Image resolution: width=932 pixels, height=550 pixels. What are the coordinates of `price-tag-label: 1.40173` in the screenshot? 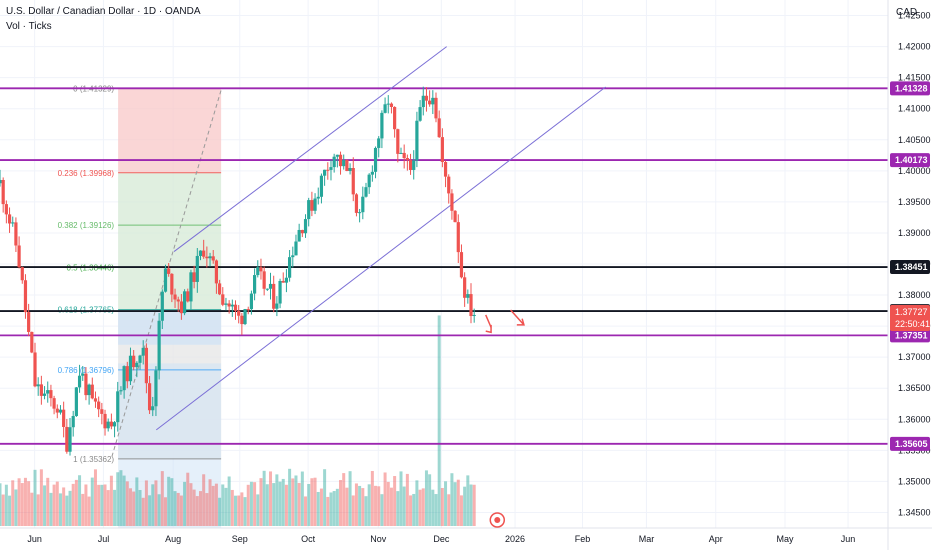 It's located at (911, 160).